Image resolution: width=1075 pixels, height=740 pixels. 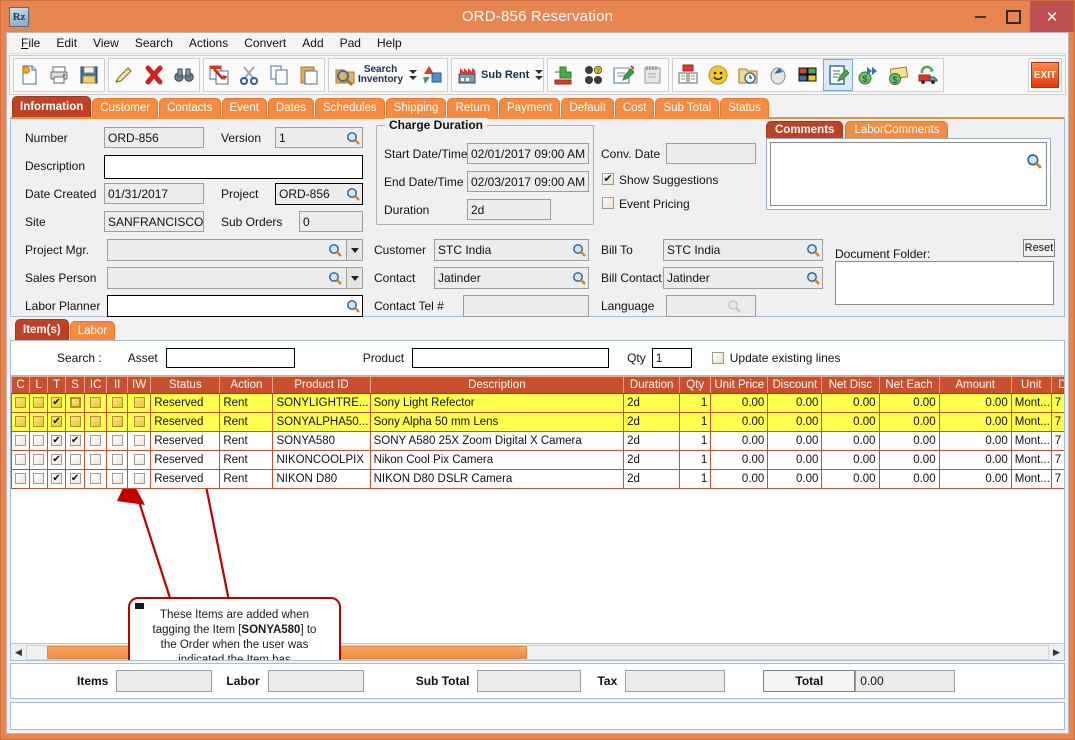 What do you see at coordinates (42, 329) in the screenshot?
I see `tab-items: Item(s)` at bounding box center [42, 329].